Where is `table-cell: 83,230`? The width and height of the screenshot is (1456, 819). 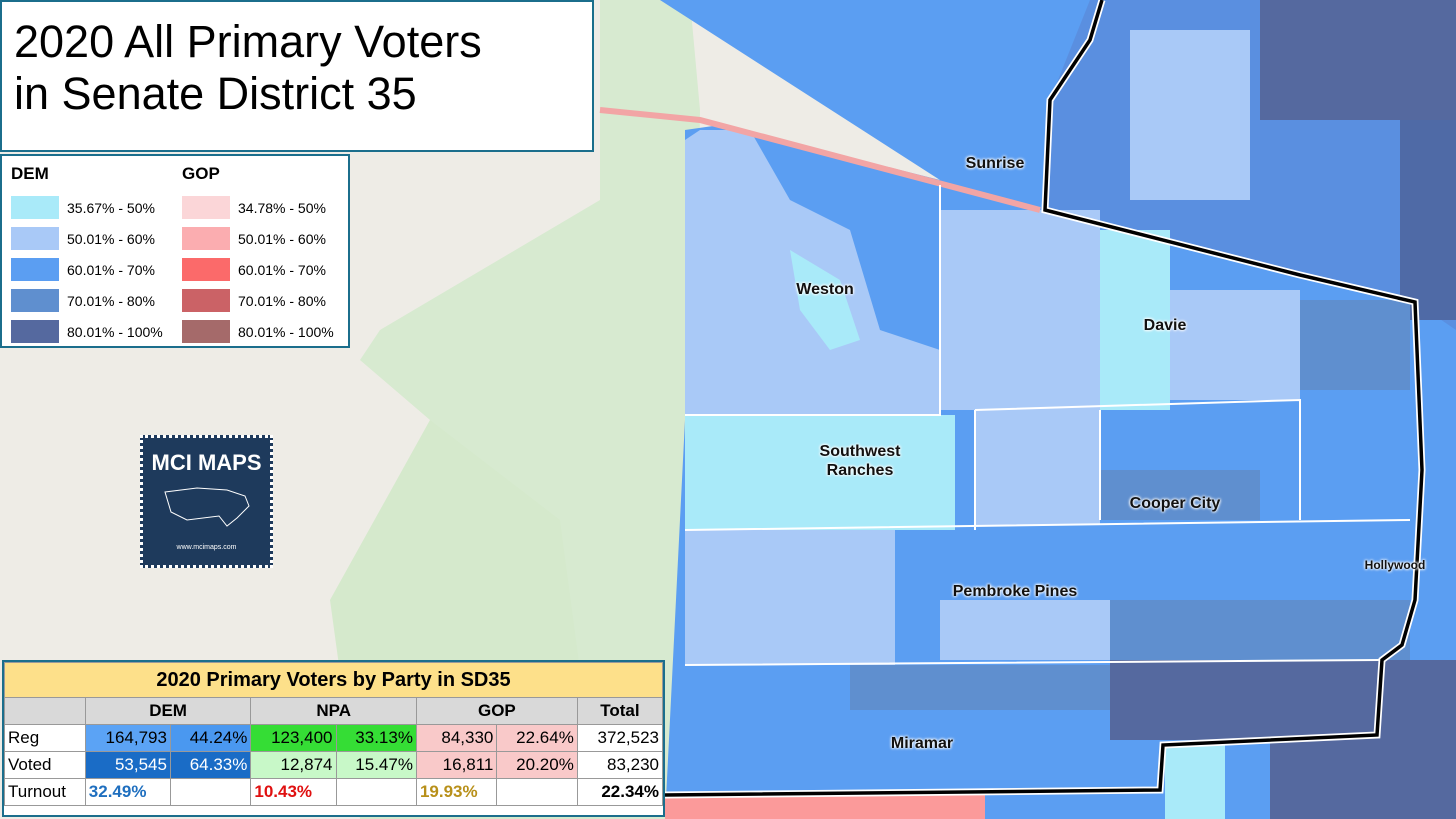
table-cell: 83,230 is located at coordinates (620, 765).